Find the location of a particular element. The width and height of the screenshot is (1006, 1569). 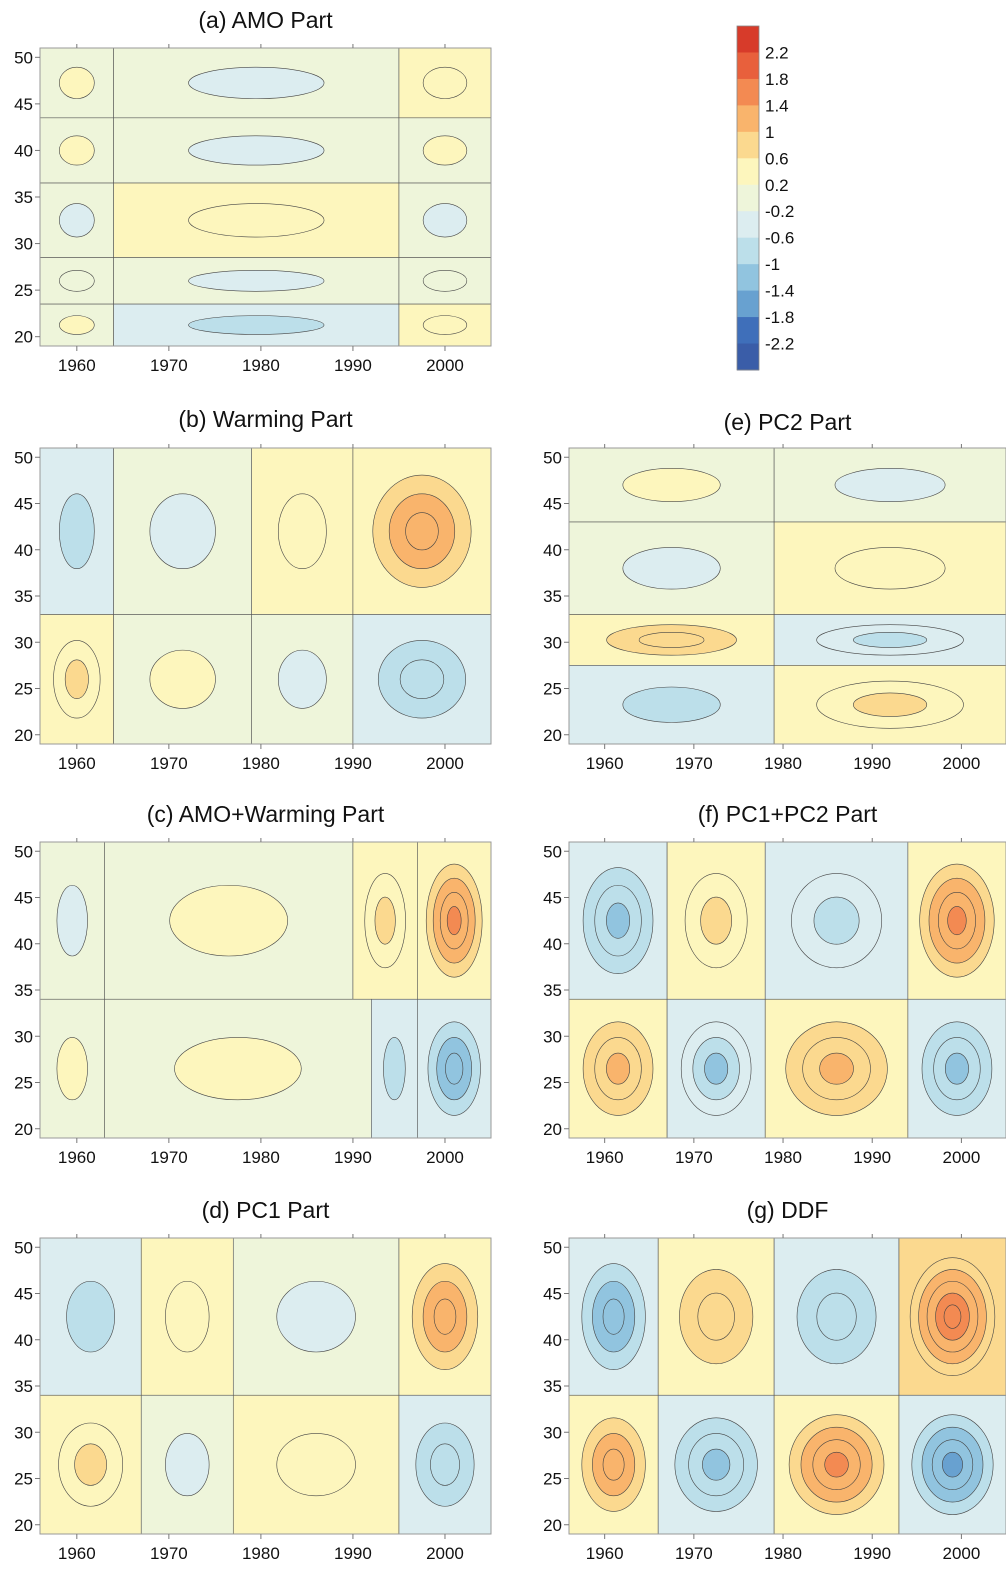

panel-c-field is located at coordinates (265, 990).